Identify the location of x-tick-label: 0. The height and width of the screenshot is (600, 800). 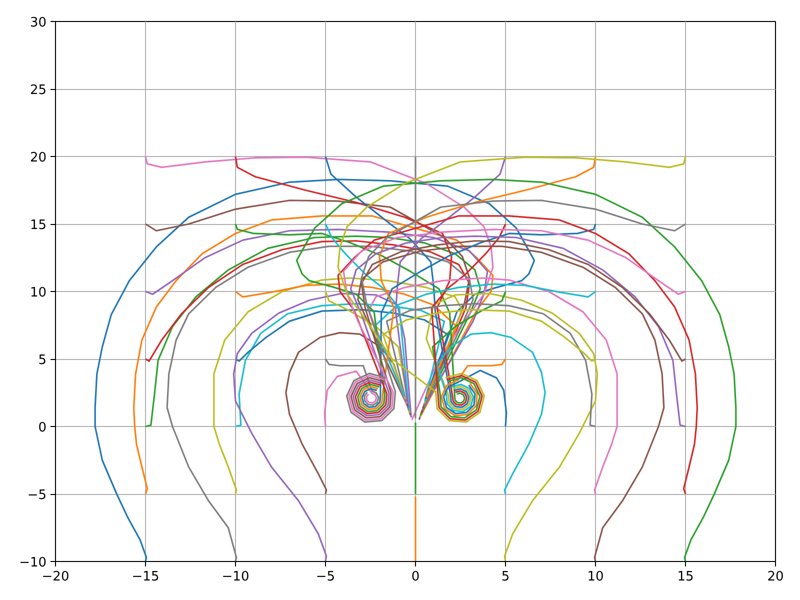
(415, 577).